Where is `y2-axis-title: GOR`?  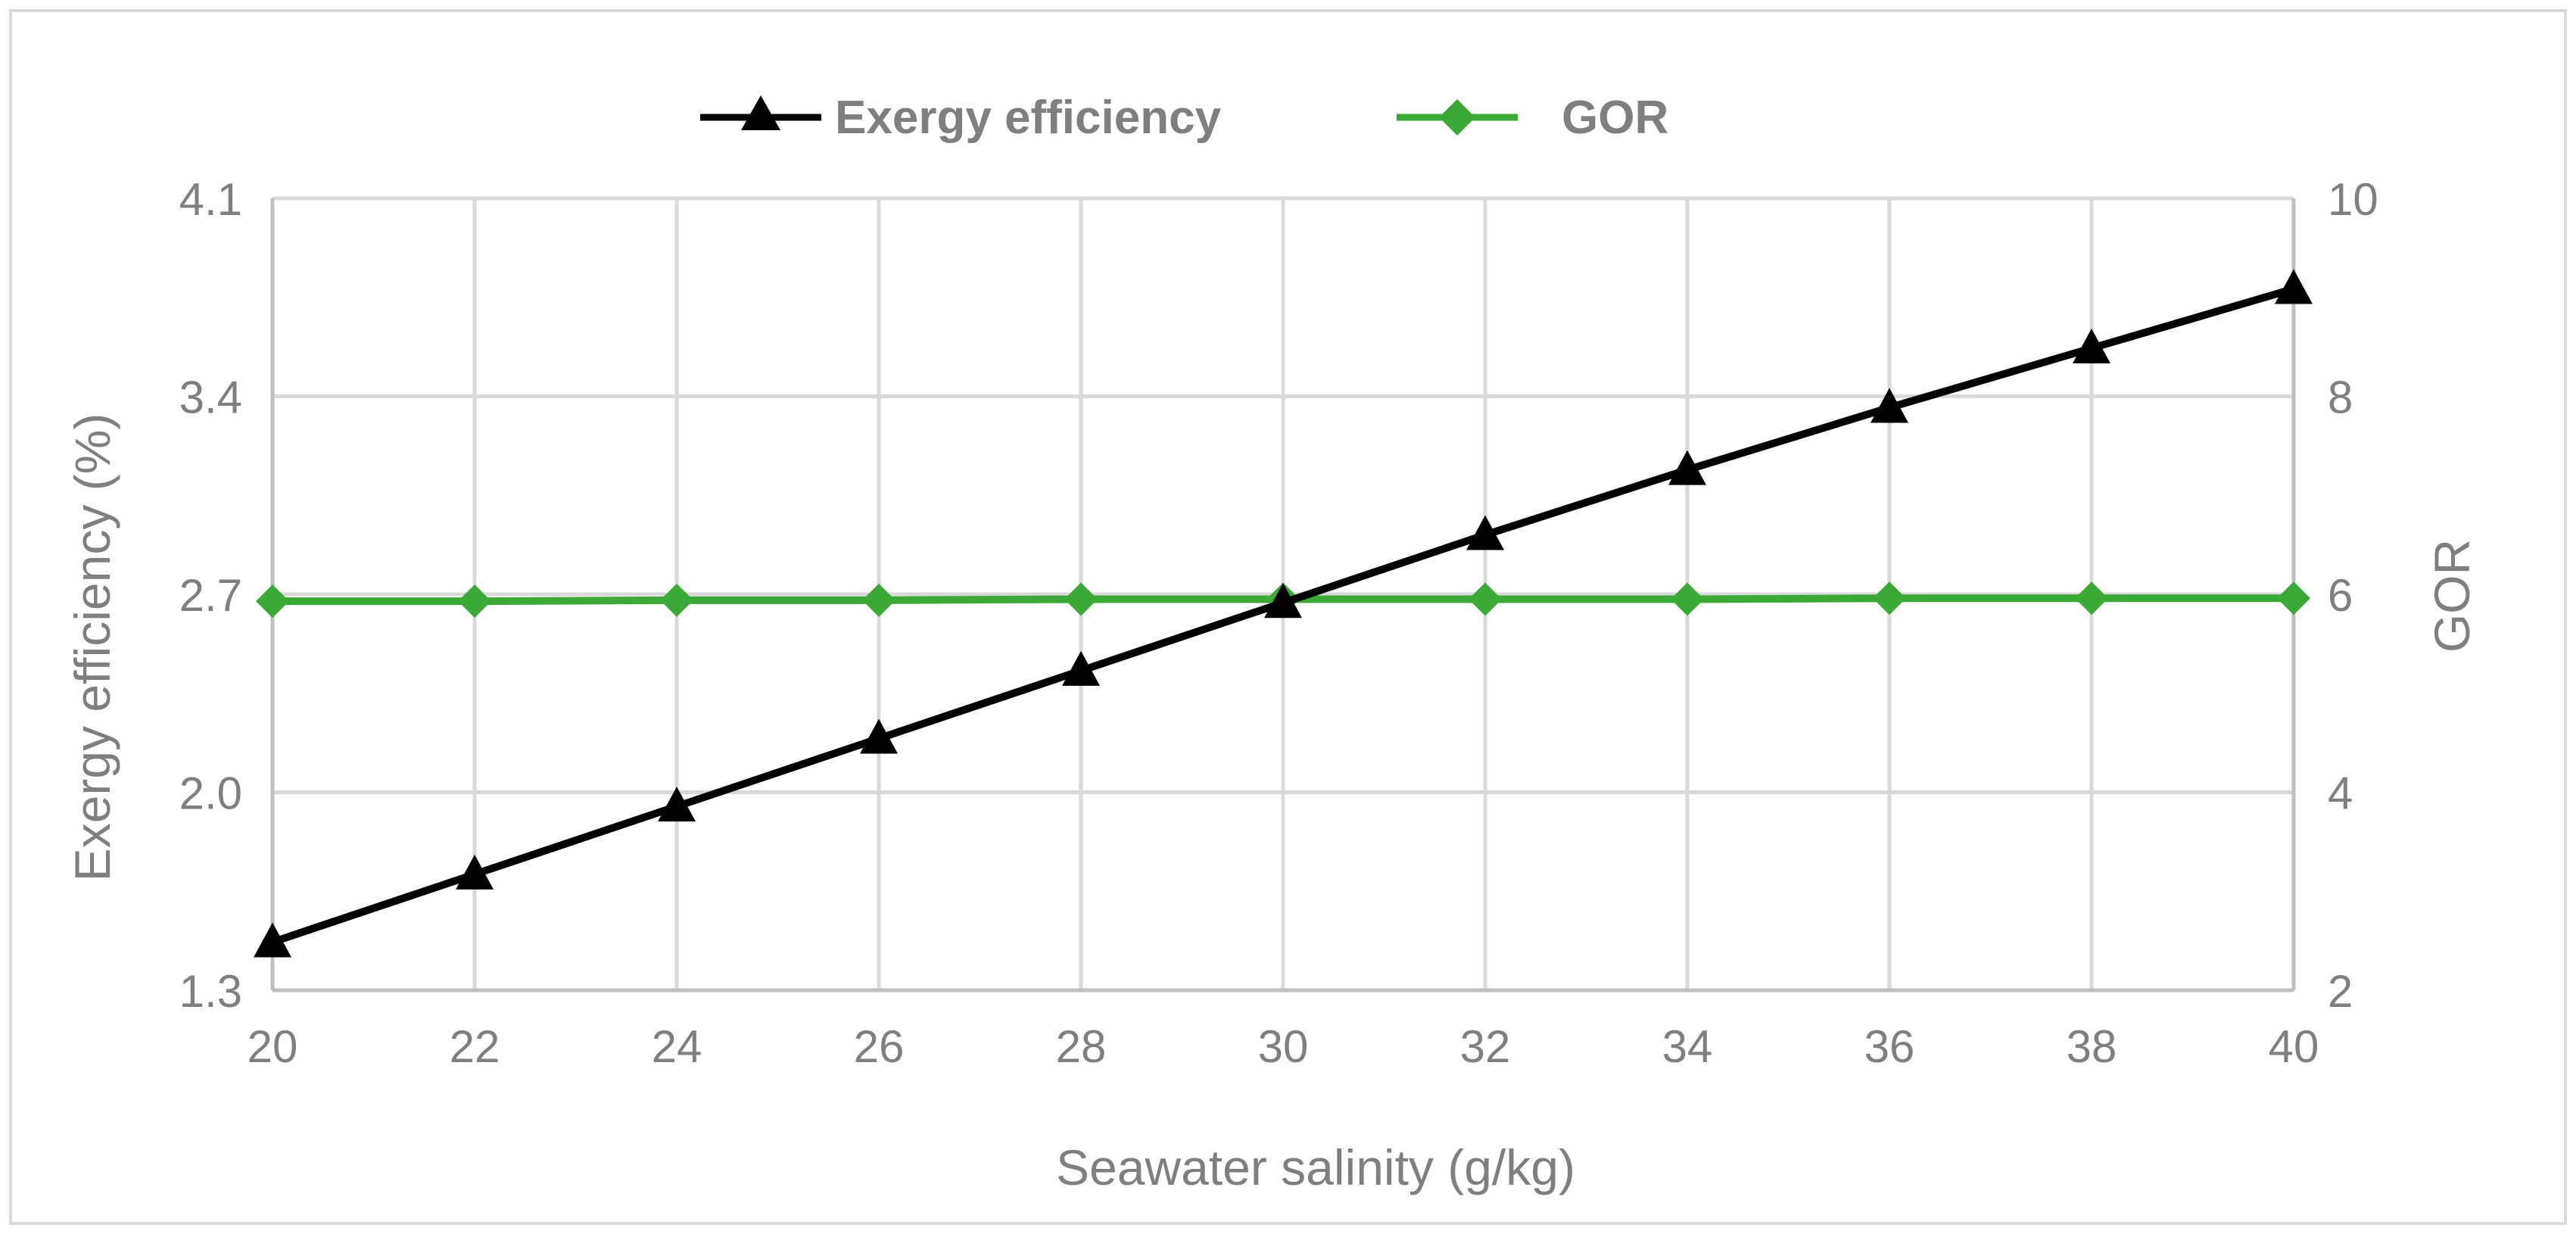 y2-axis-title: GOR is located at coordinates (2452, 596).